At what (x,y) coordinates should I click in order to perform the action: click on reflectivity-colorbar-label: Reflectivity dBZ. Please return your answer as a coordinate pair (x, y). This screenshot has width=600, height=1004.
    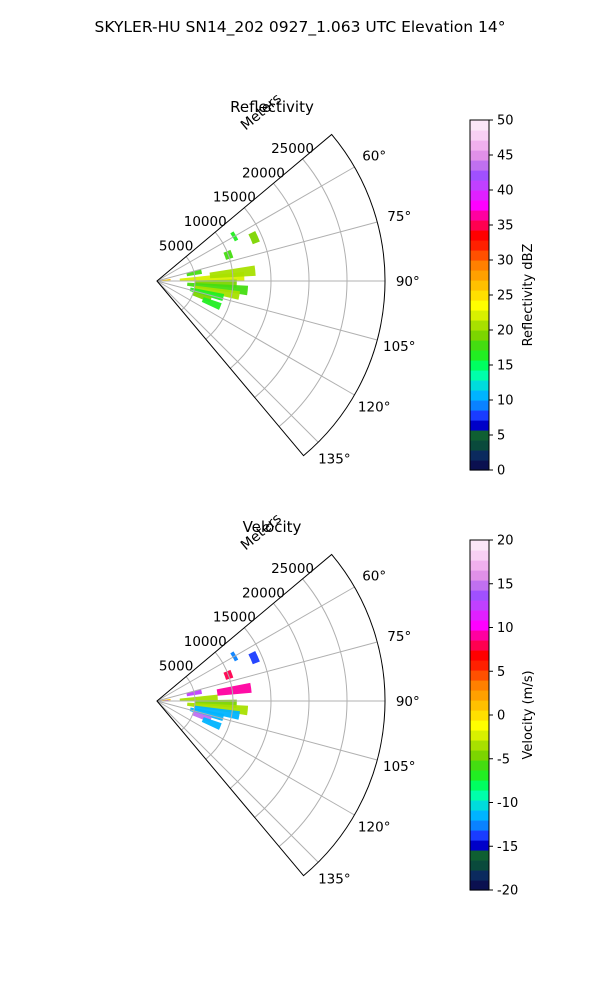
    Looking at the image, I should click on (528, 295).